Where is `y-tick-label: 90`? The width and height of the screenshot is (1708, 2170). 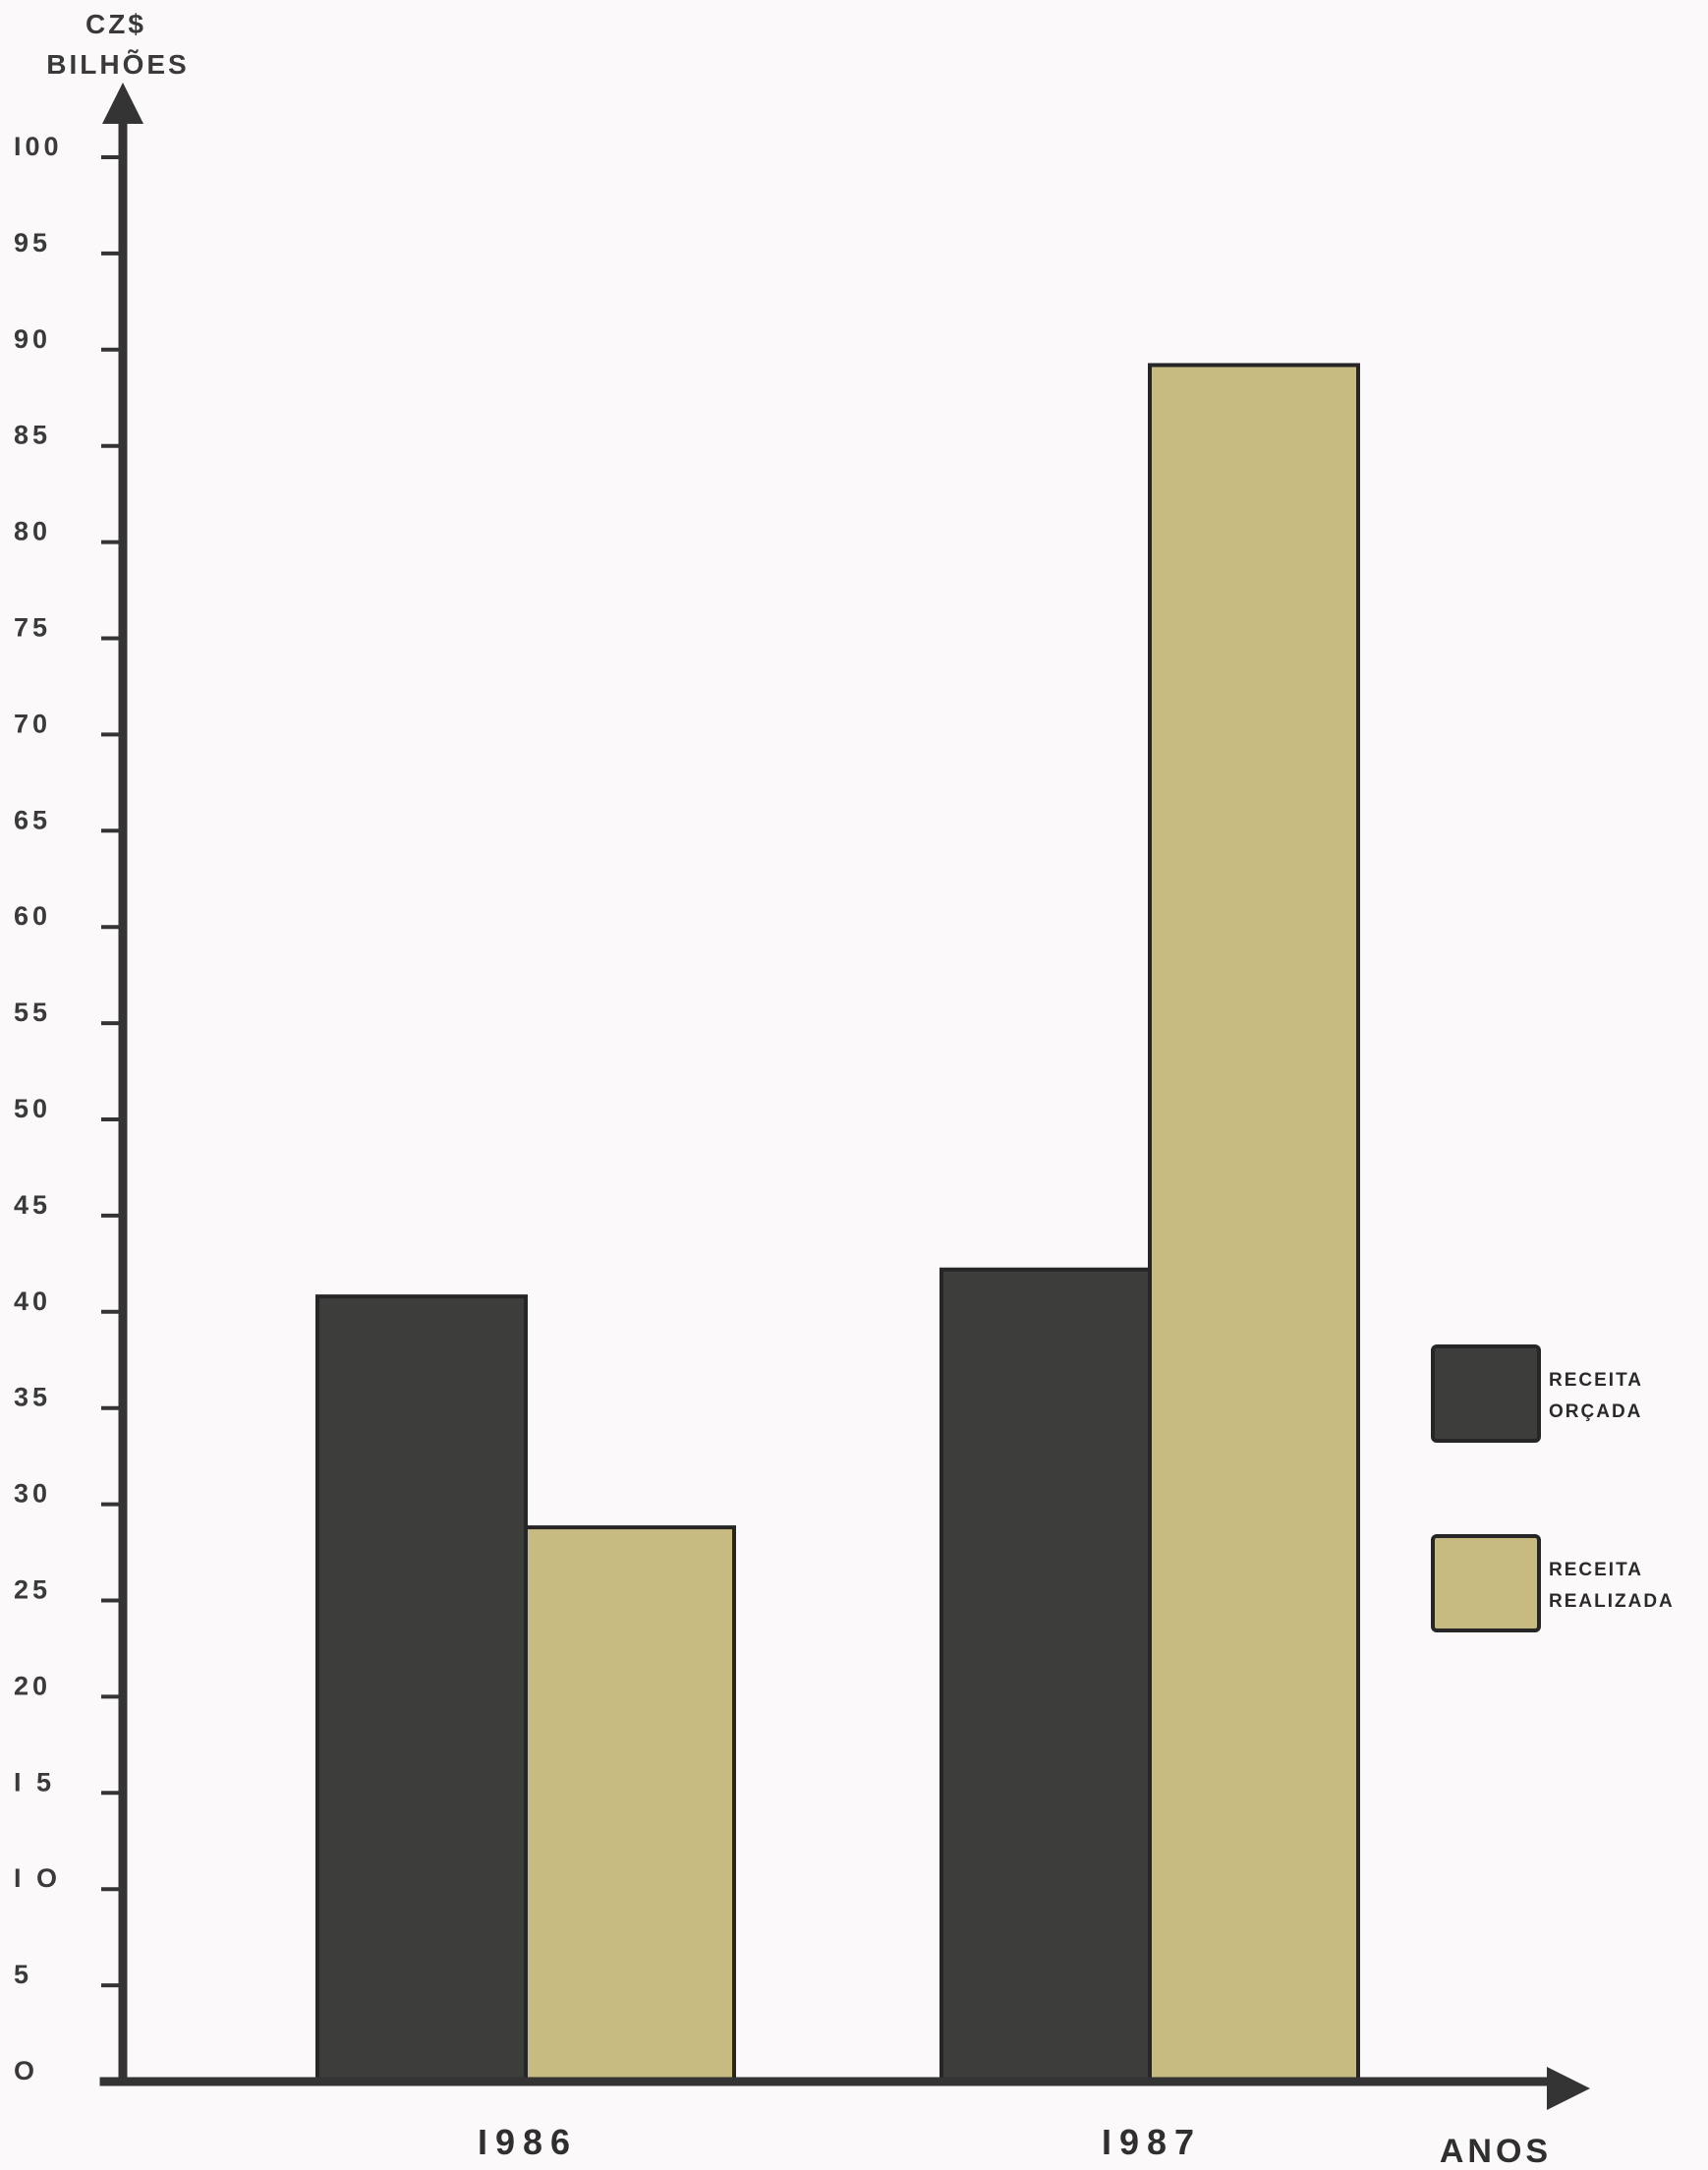
y-tick-label: 90 is located at coordinates (32, 339).